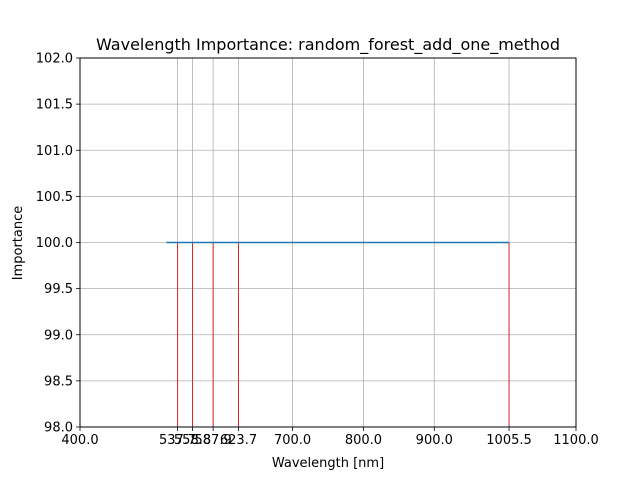 The image size is (640, 480). I want to click on y-tick-label: 98.0, so click(58, 428).